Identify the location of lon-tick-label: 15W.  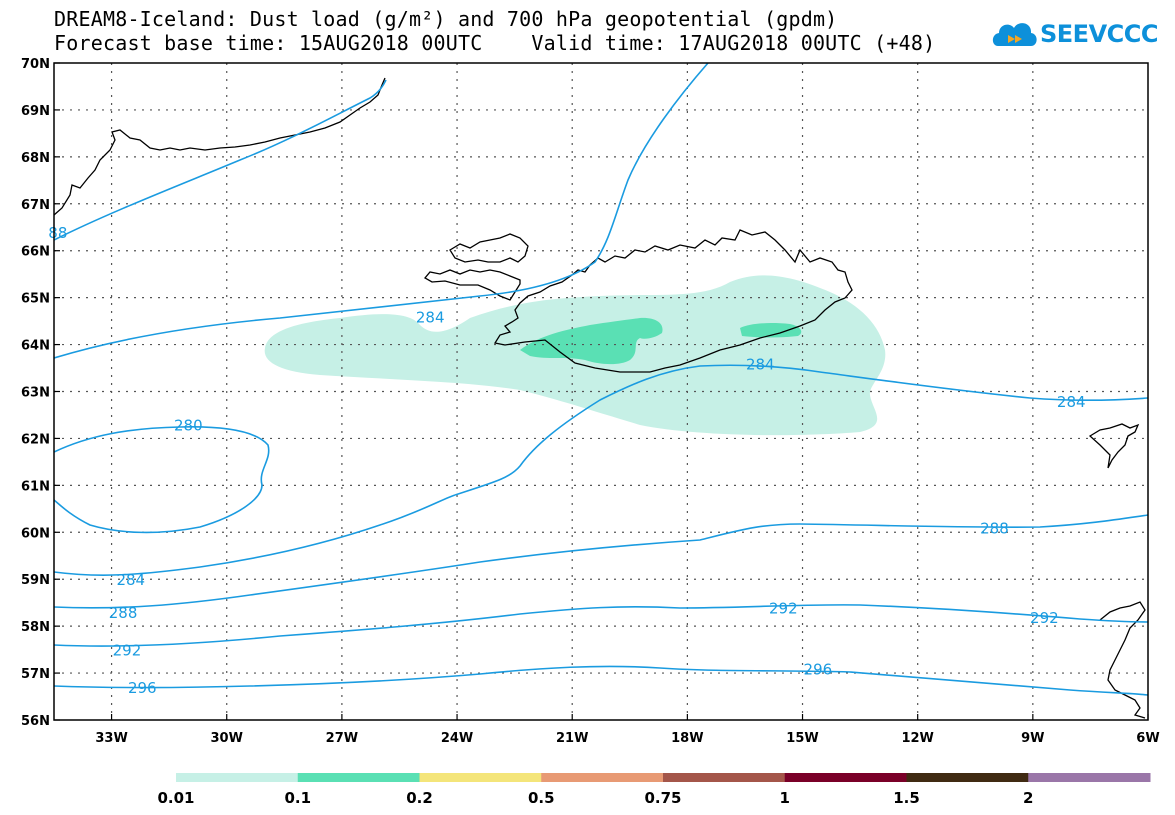
(802, 738).